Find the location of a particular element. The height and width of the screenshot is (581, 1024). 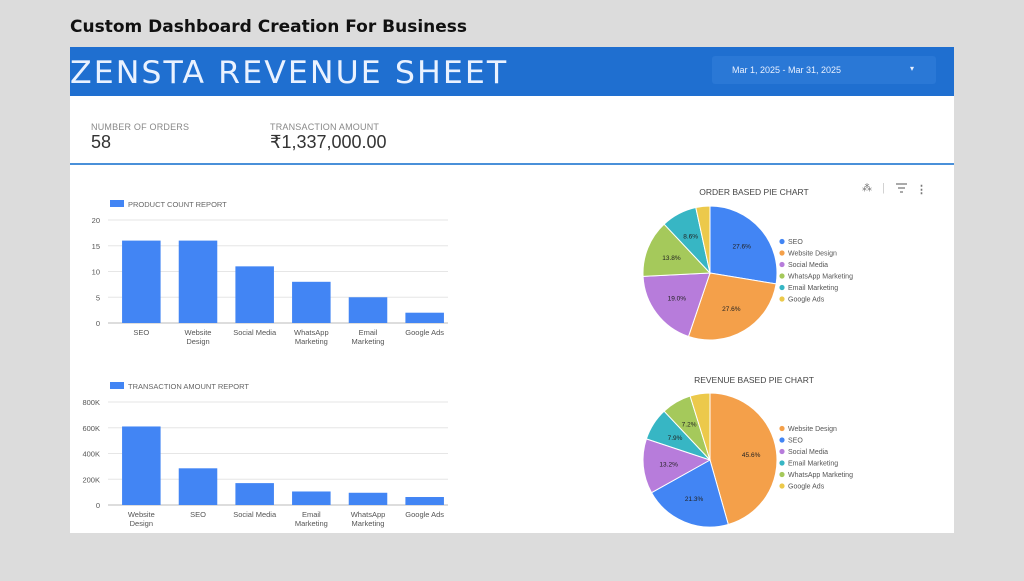

y-tick-label: 10 is located at coordinates (96, 272).